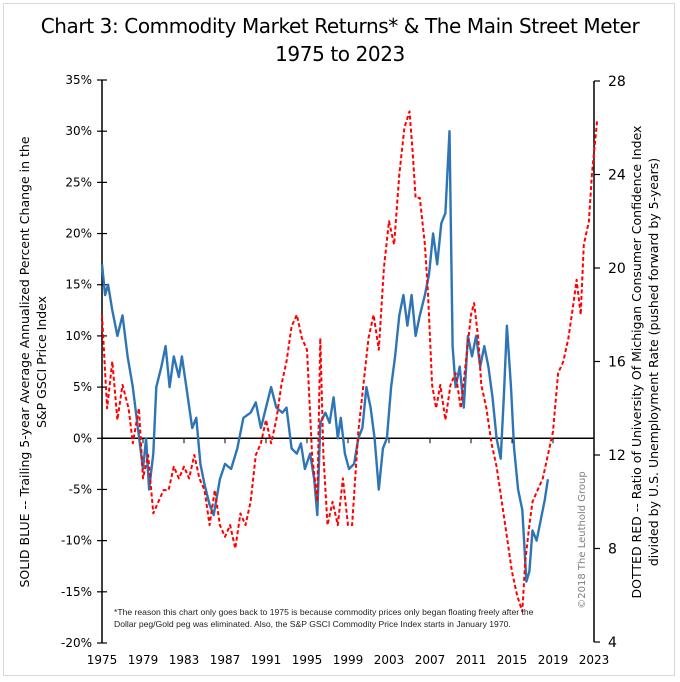  What do you see at coordinates (76, 592) in the screenshot?
I see `left-tick-label: -15%` at bounding box center [76, 592].